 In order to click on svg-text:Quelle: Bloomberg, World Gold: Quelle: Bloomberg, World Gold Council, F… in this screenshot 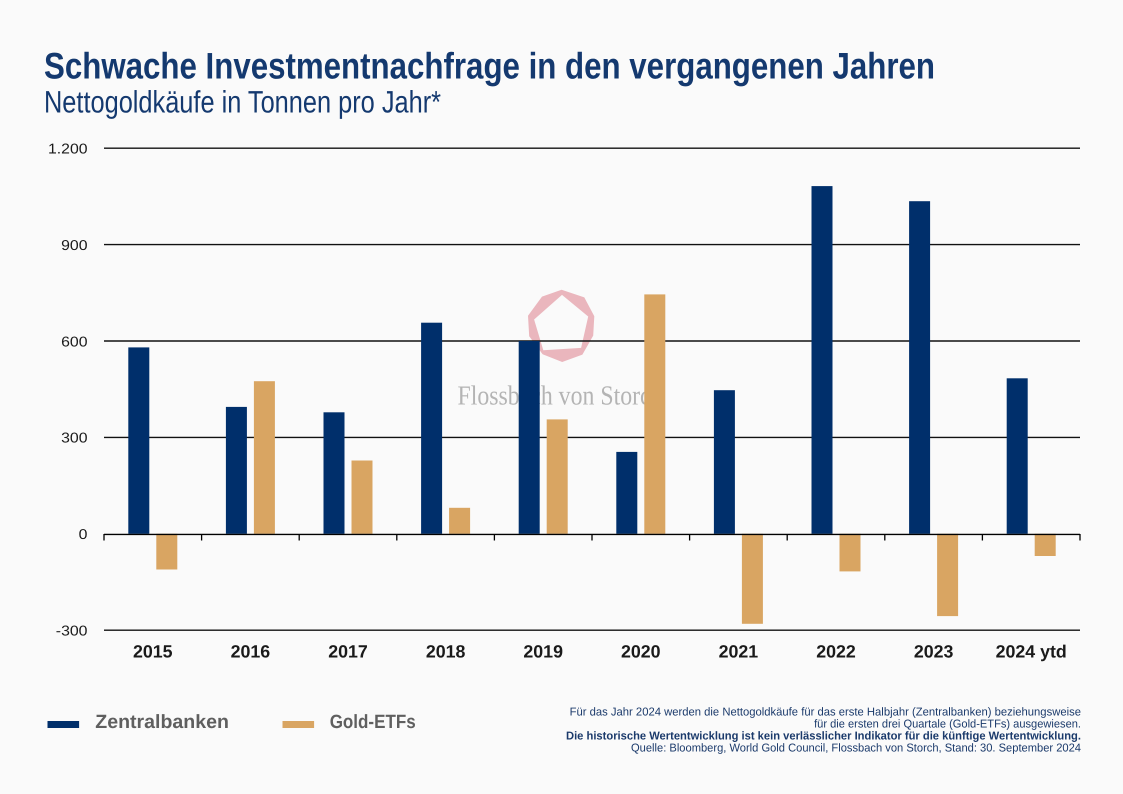, I will do `click(856, 749)`.